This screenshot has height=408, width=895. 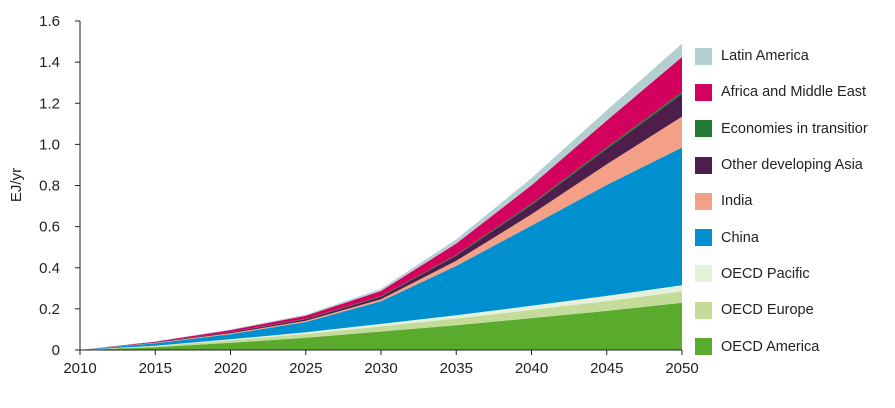 What do you see at coordinates (770, 346) in the screenshot?
I see `legend-label: OECD America` at bounding box center [770, 346].